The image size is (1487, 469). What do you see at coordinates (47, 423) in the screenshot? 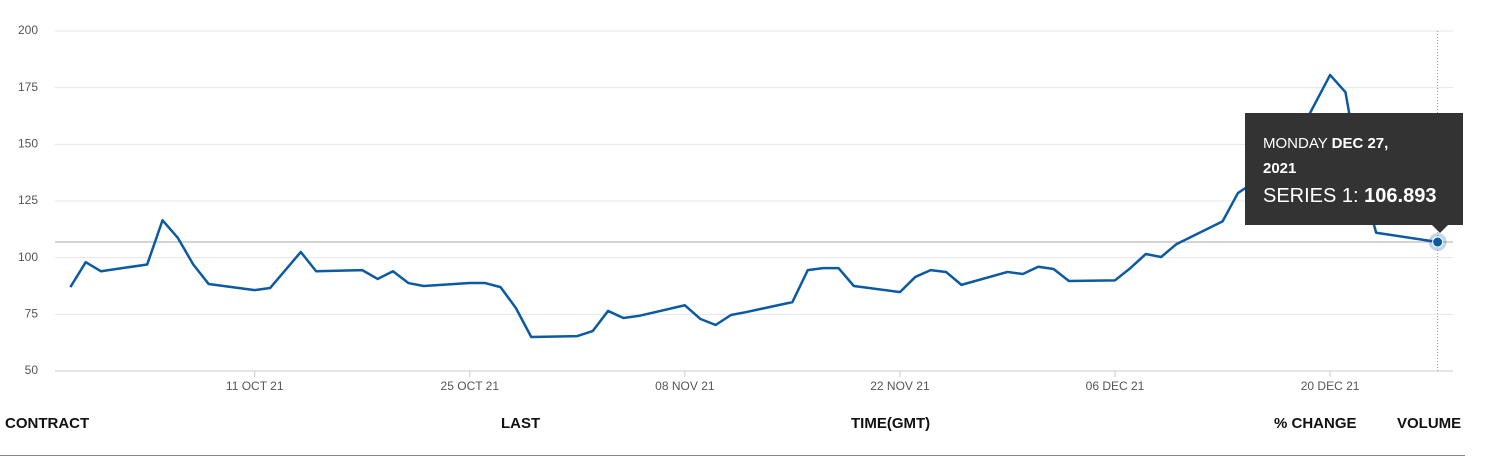
I see `header-cell: CONTRACT` at bounding box center [47, 423].